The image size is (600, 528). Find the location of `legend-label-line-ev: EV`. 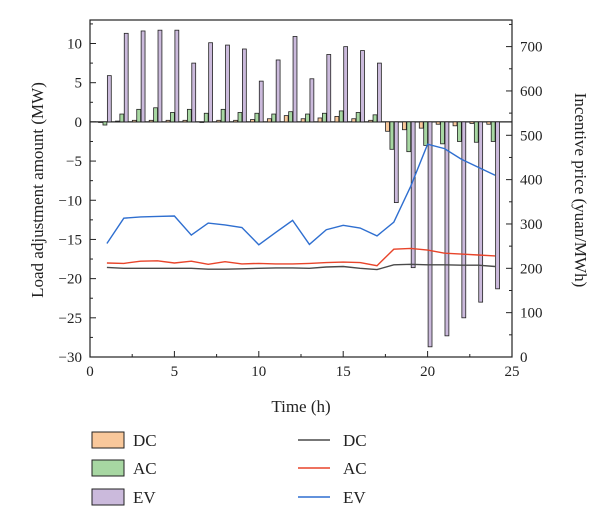

legend-label-line-ev: EV is located at coordinates (354, 497).